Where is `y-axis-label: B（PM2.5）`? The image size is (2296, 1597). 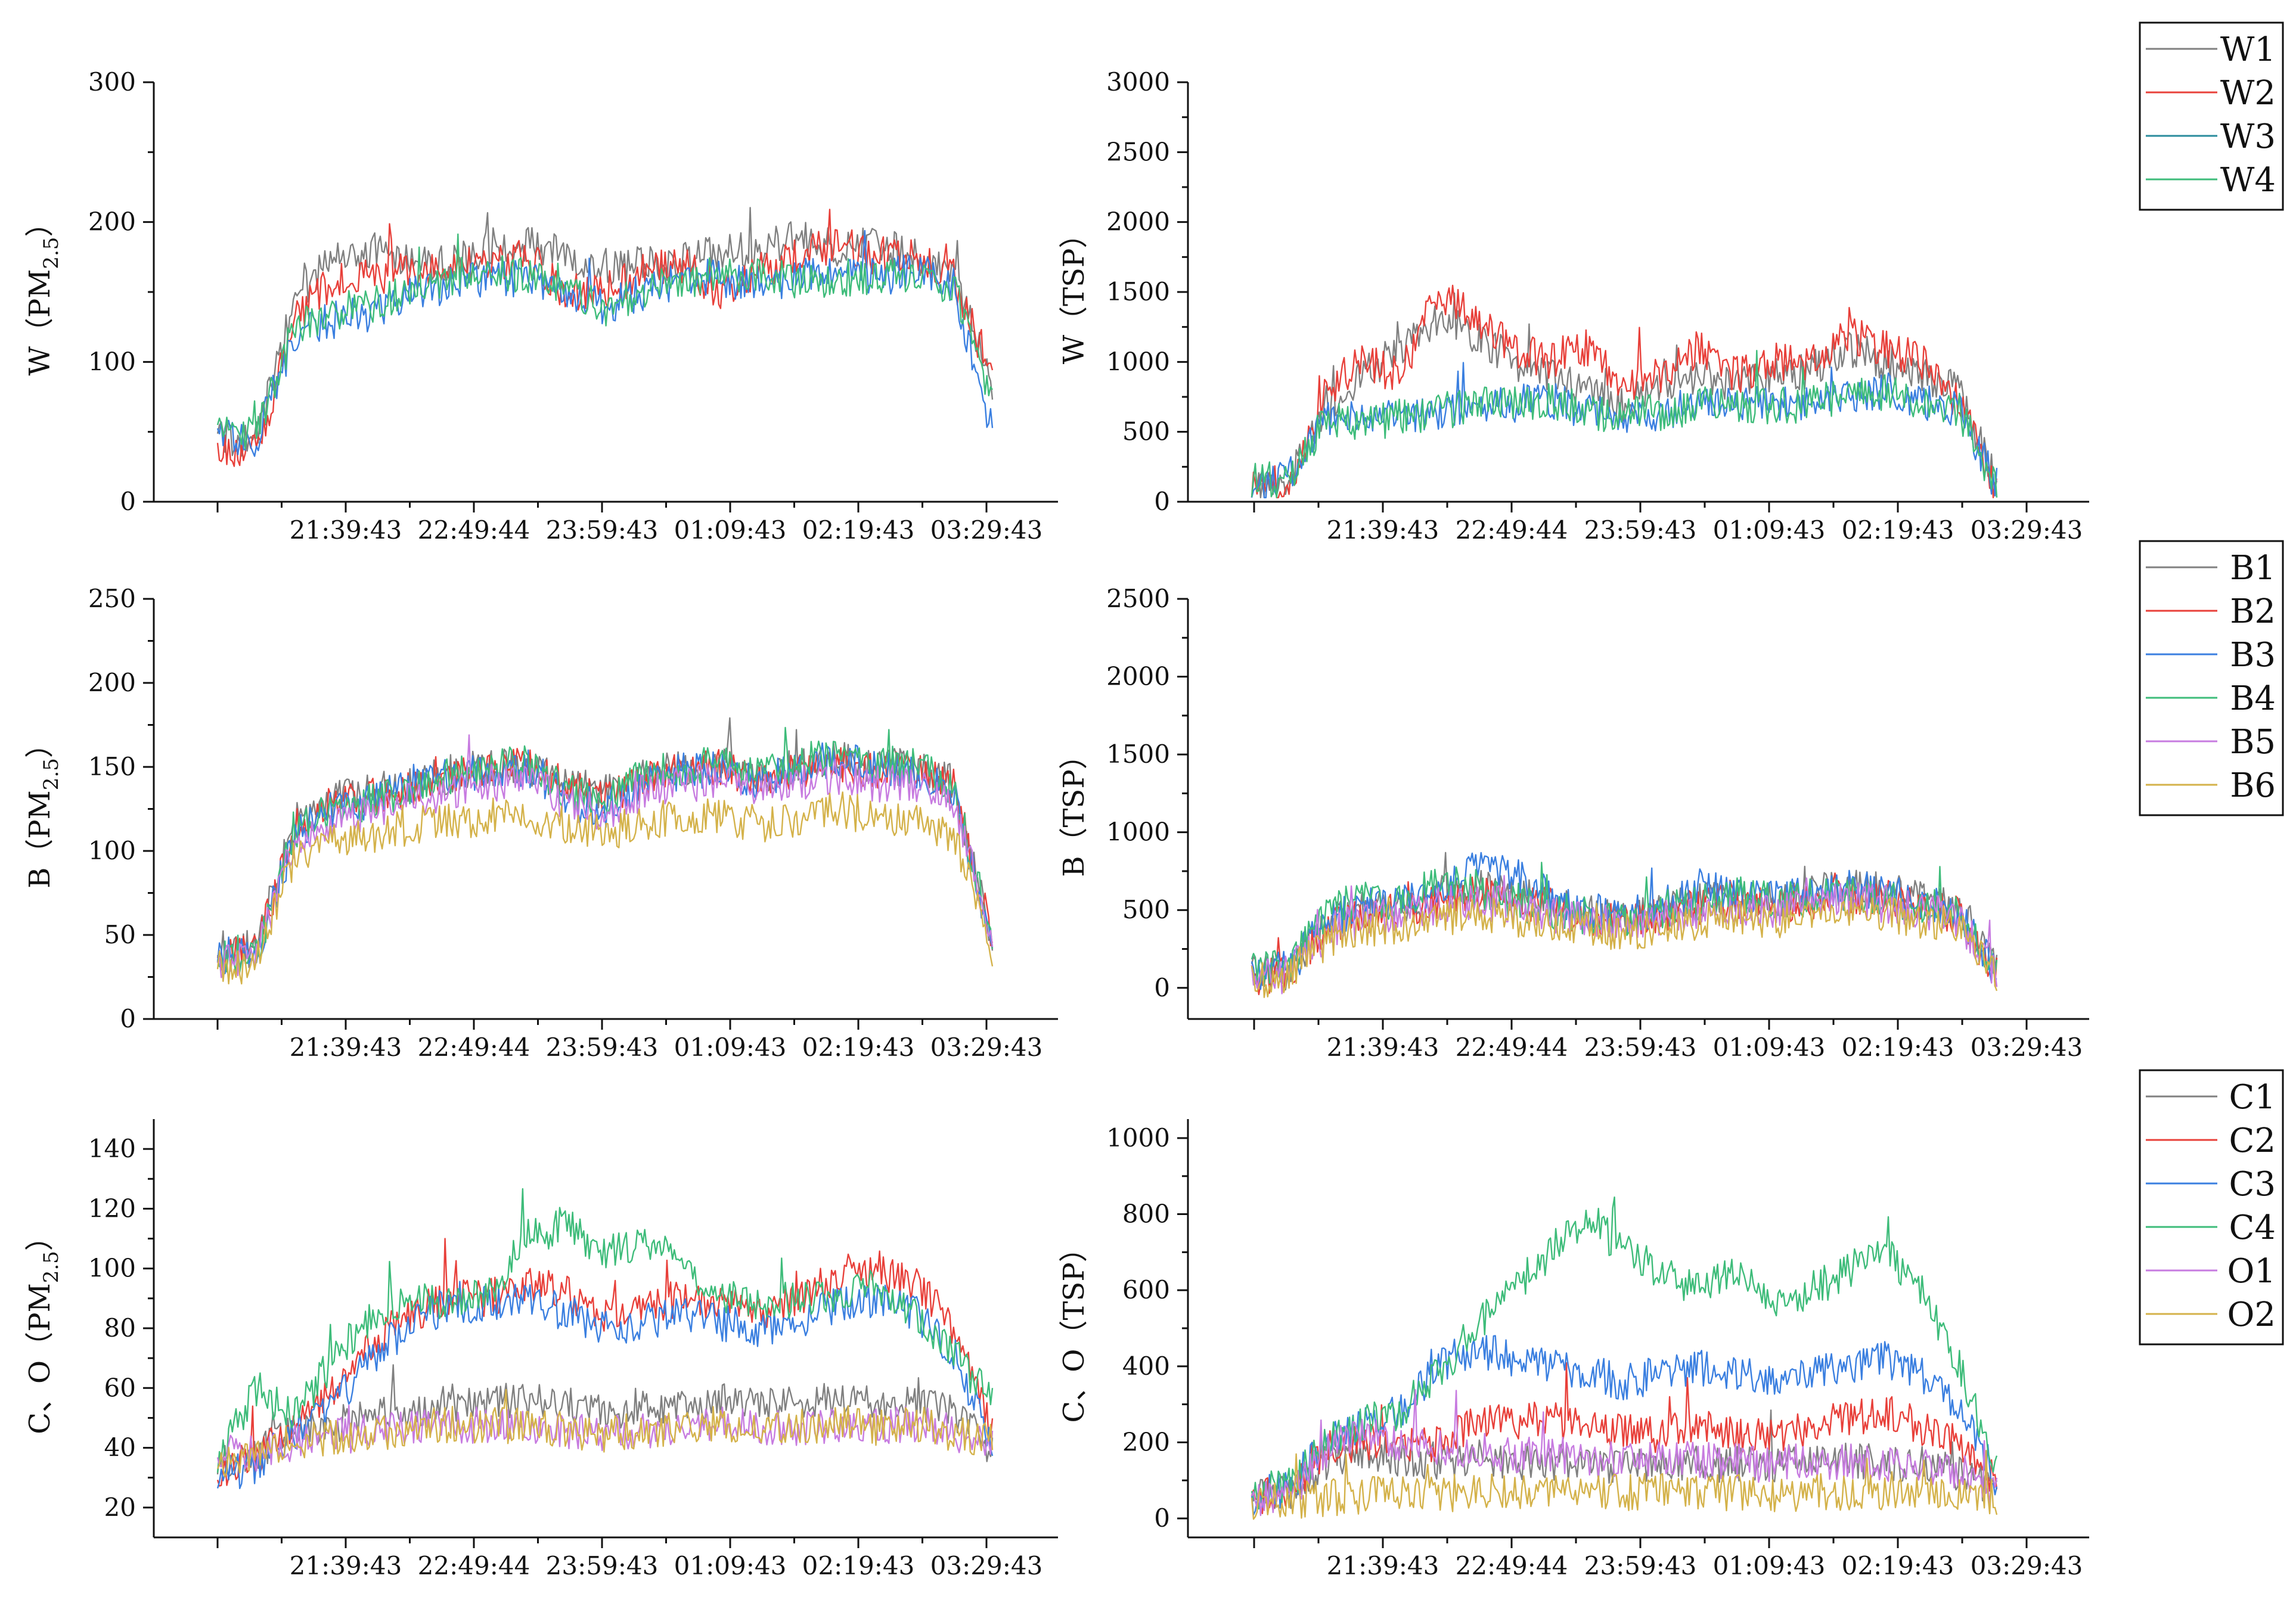
y-axis-label: B（PM2.5） is located at coordinates (43, 808).